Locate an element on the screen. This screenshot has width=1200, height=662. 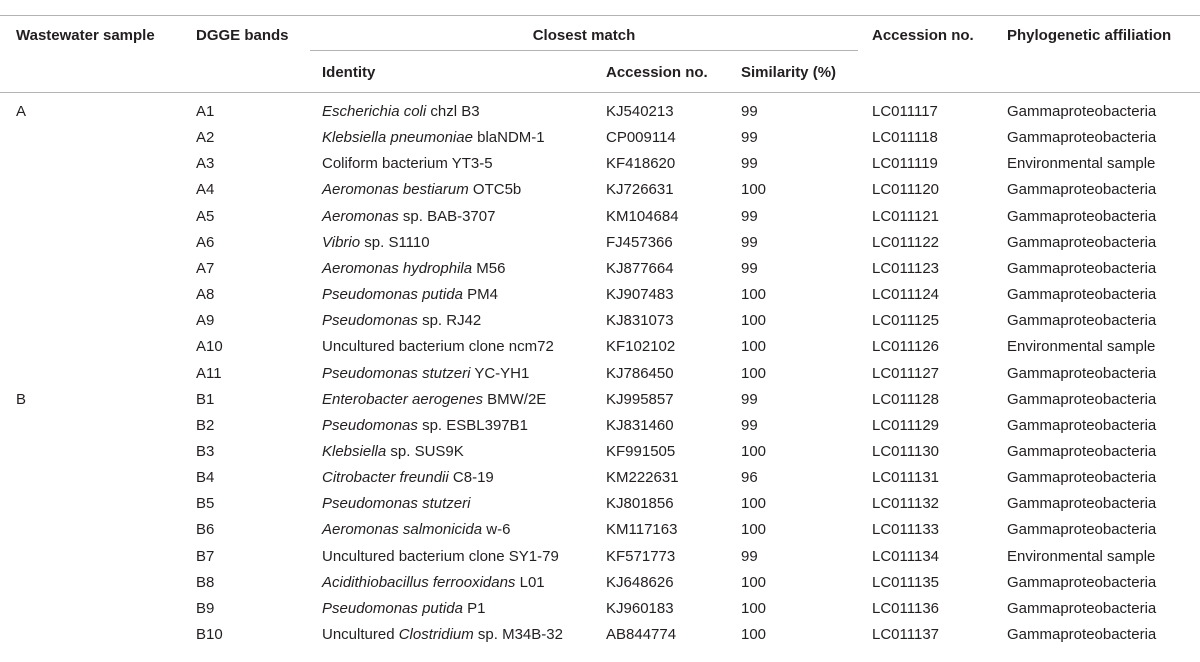
accession-cell: LC011134 is located at coordinates (906, 556).